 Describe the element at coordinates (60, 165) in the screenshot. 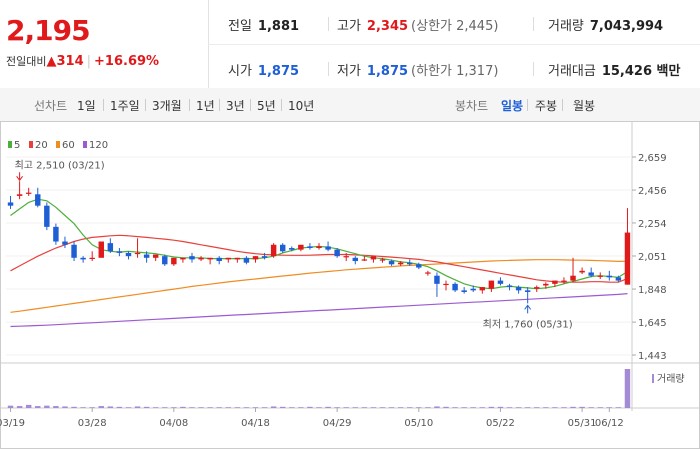

I see `high-annotation: 최고 2,510 (03/21)` at that location.